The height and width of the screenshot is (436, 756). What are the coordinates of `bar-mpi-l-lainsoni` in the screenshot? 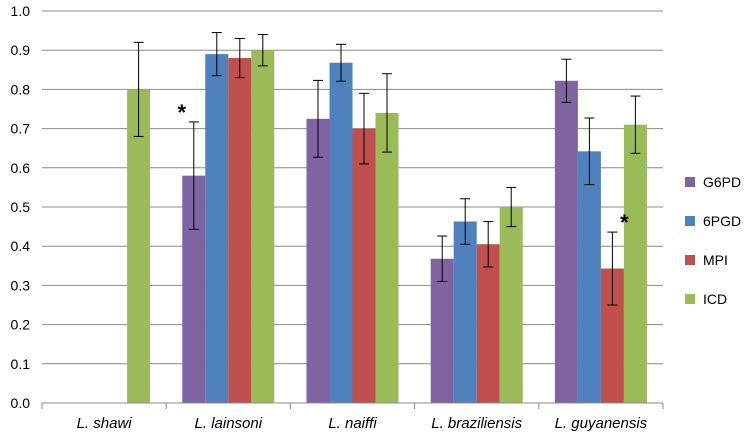 It's located at (240, 230).